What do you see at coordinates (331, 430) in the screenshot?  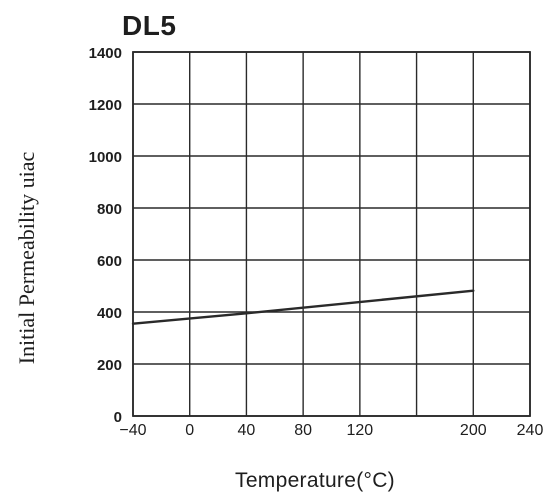 I see `x-tick-labels: −40 0 40 80 120 200 240` at bounding box center [331, 430].